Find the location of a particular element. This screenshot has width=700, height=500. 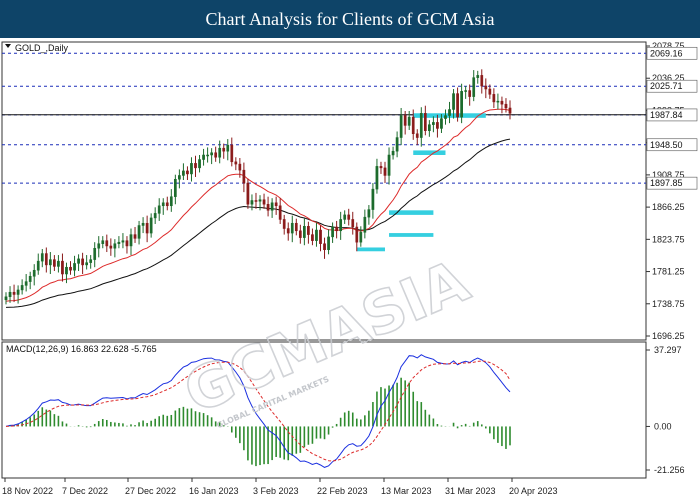

page-title: Chart Analysis for Clients of GCM Asia is located at coordinates (350, 19).